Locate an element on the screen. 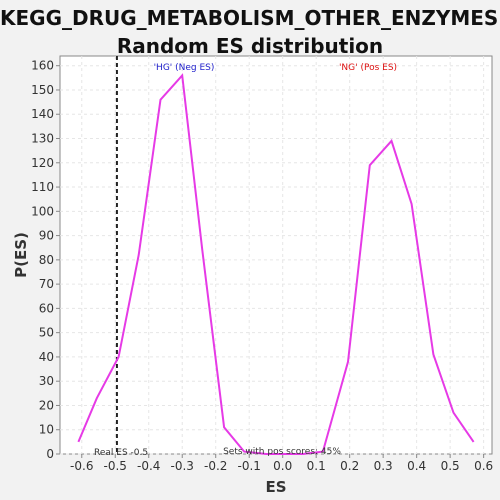 The height and width of the screenshot is (500, 500). y-tick-label: 140 is located at coordinates (42, 114).